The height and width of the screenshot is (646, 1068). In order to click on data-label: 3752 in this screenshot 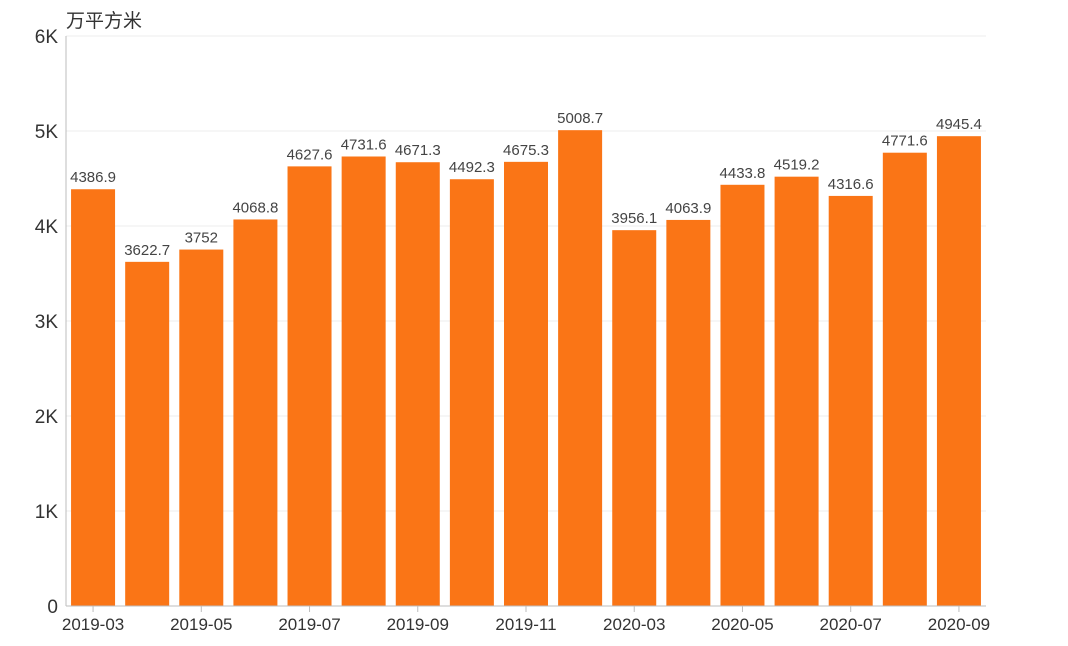, I will do `click(201, 238)`.